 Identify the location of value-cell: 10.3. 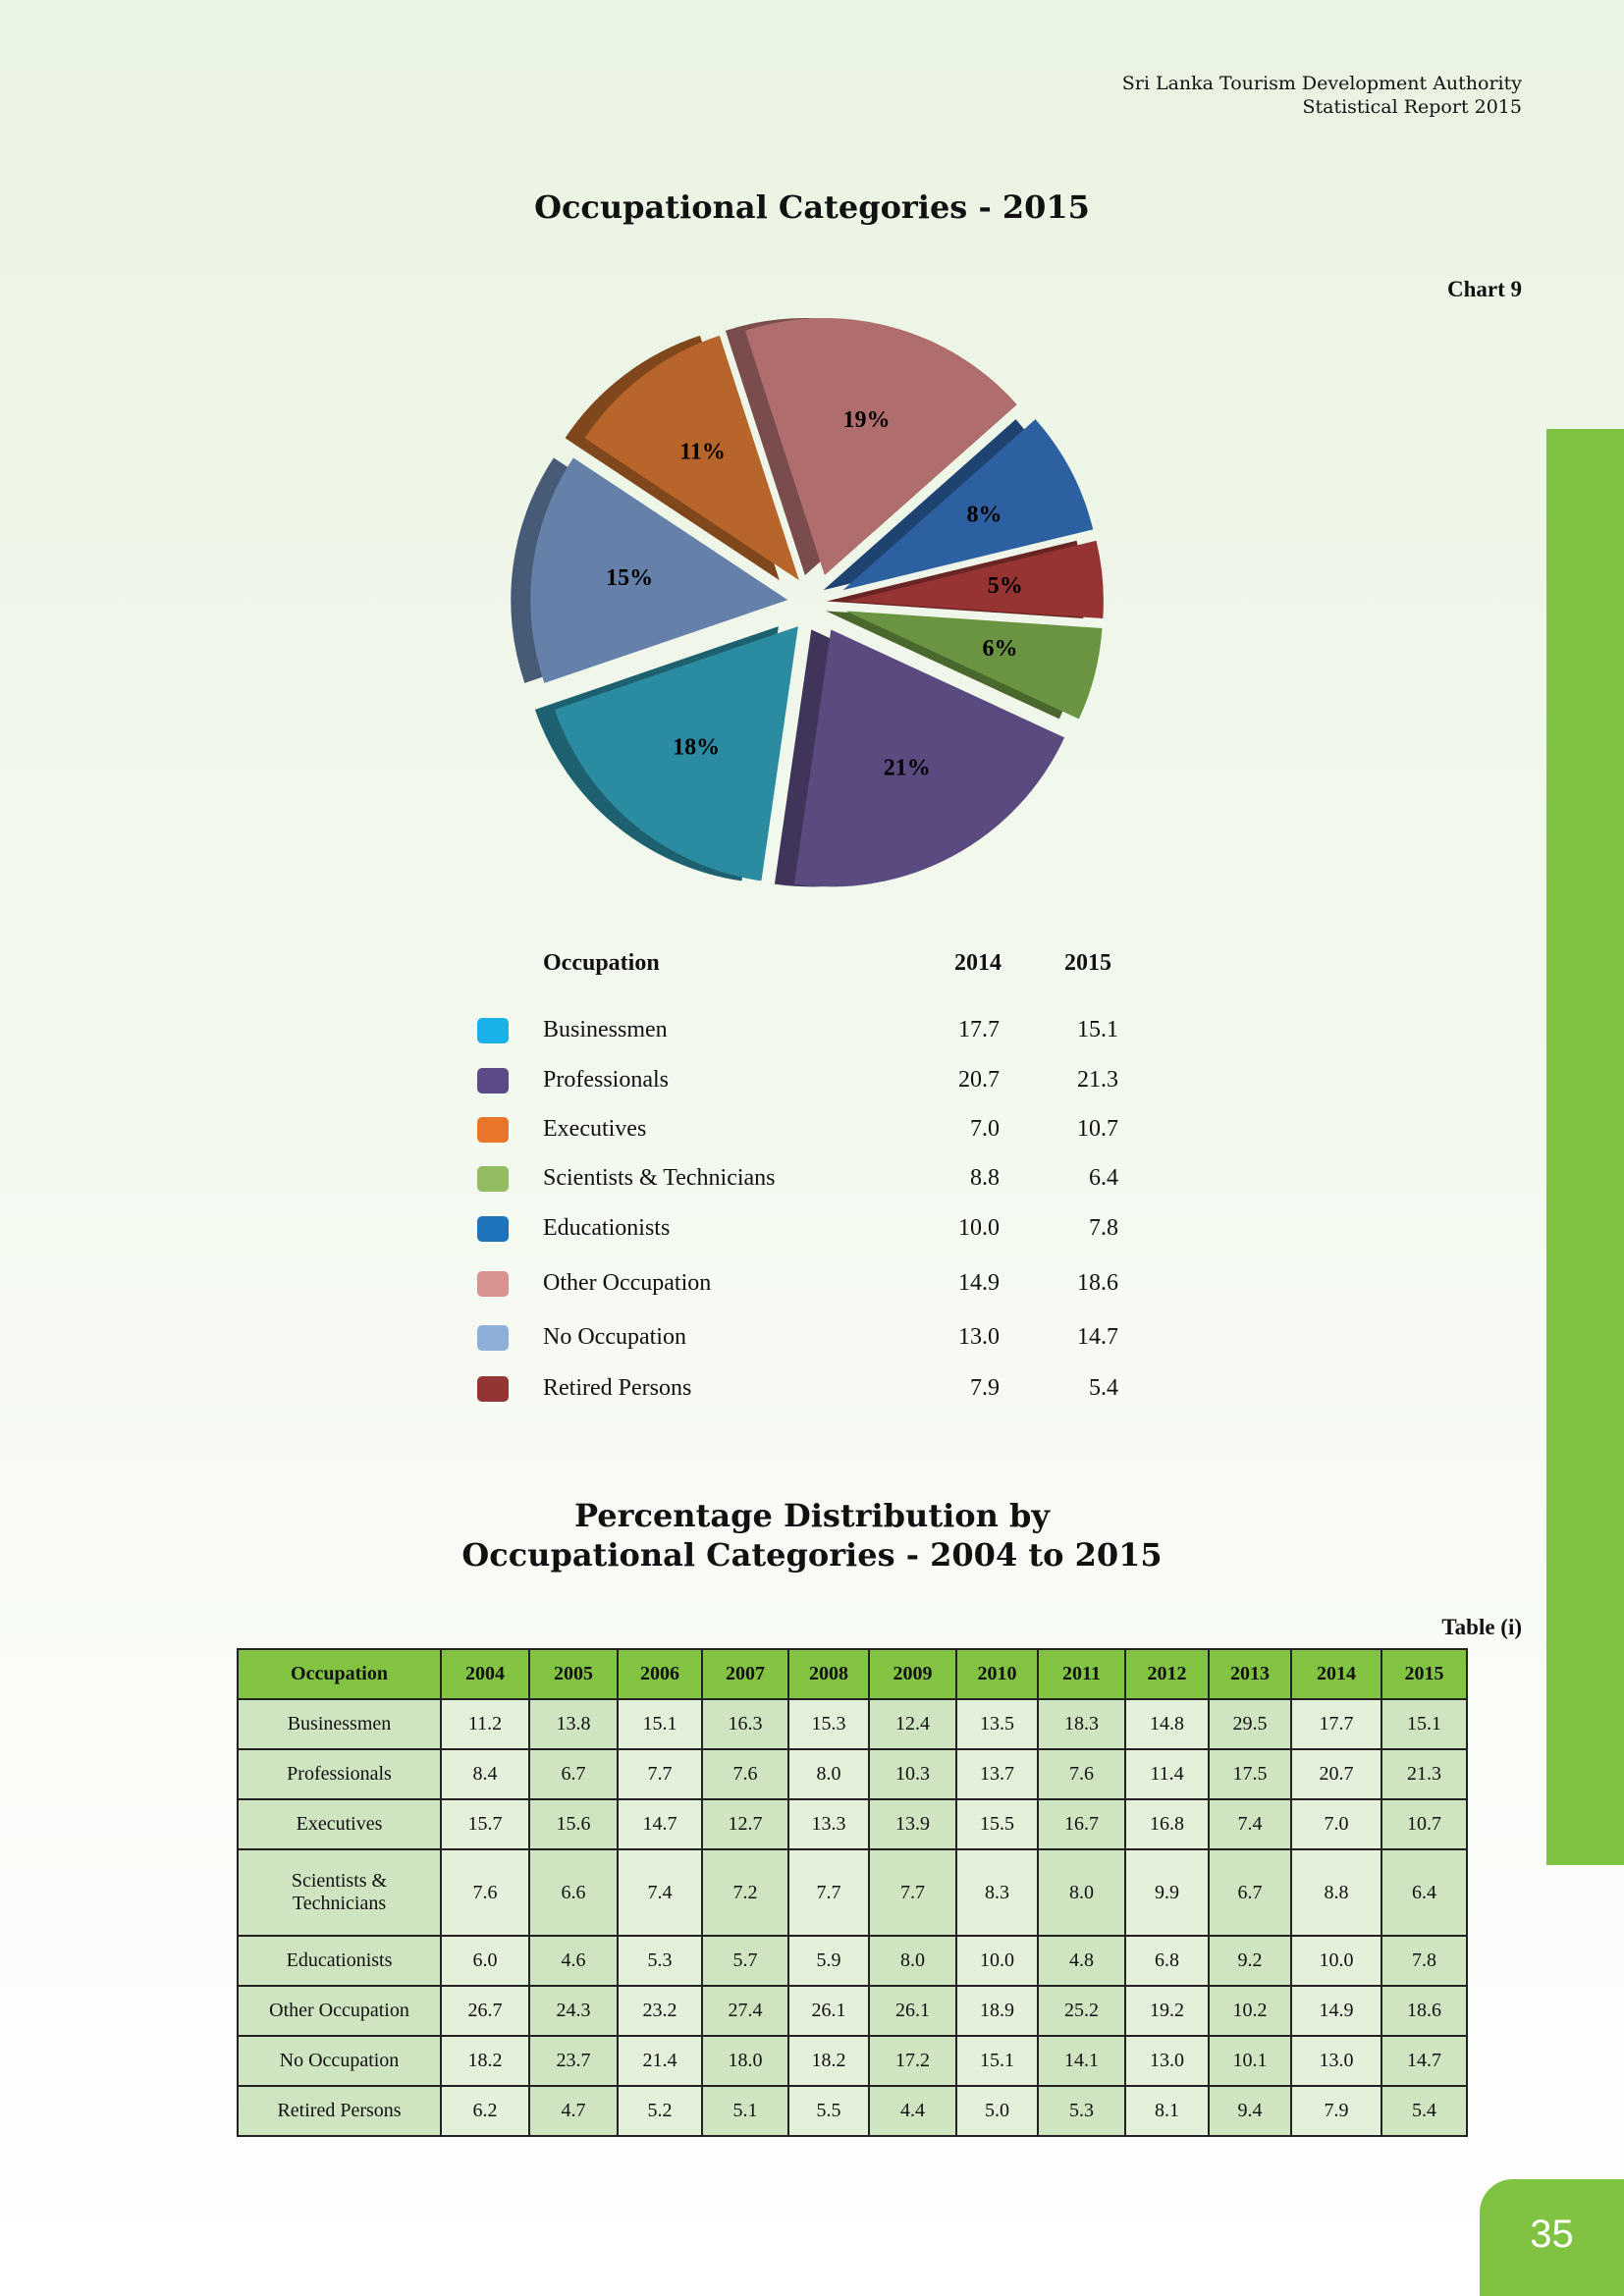
(912, 1774).